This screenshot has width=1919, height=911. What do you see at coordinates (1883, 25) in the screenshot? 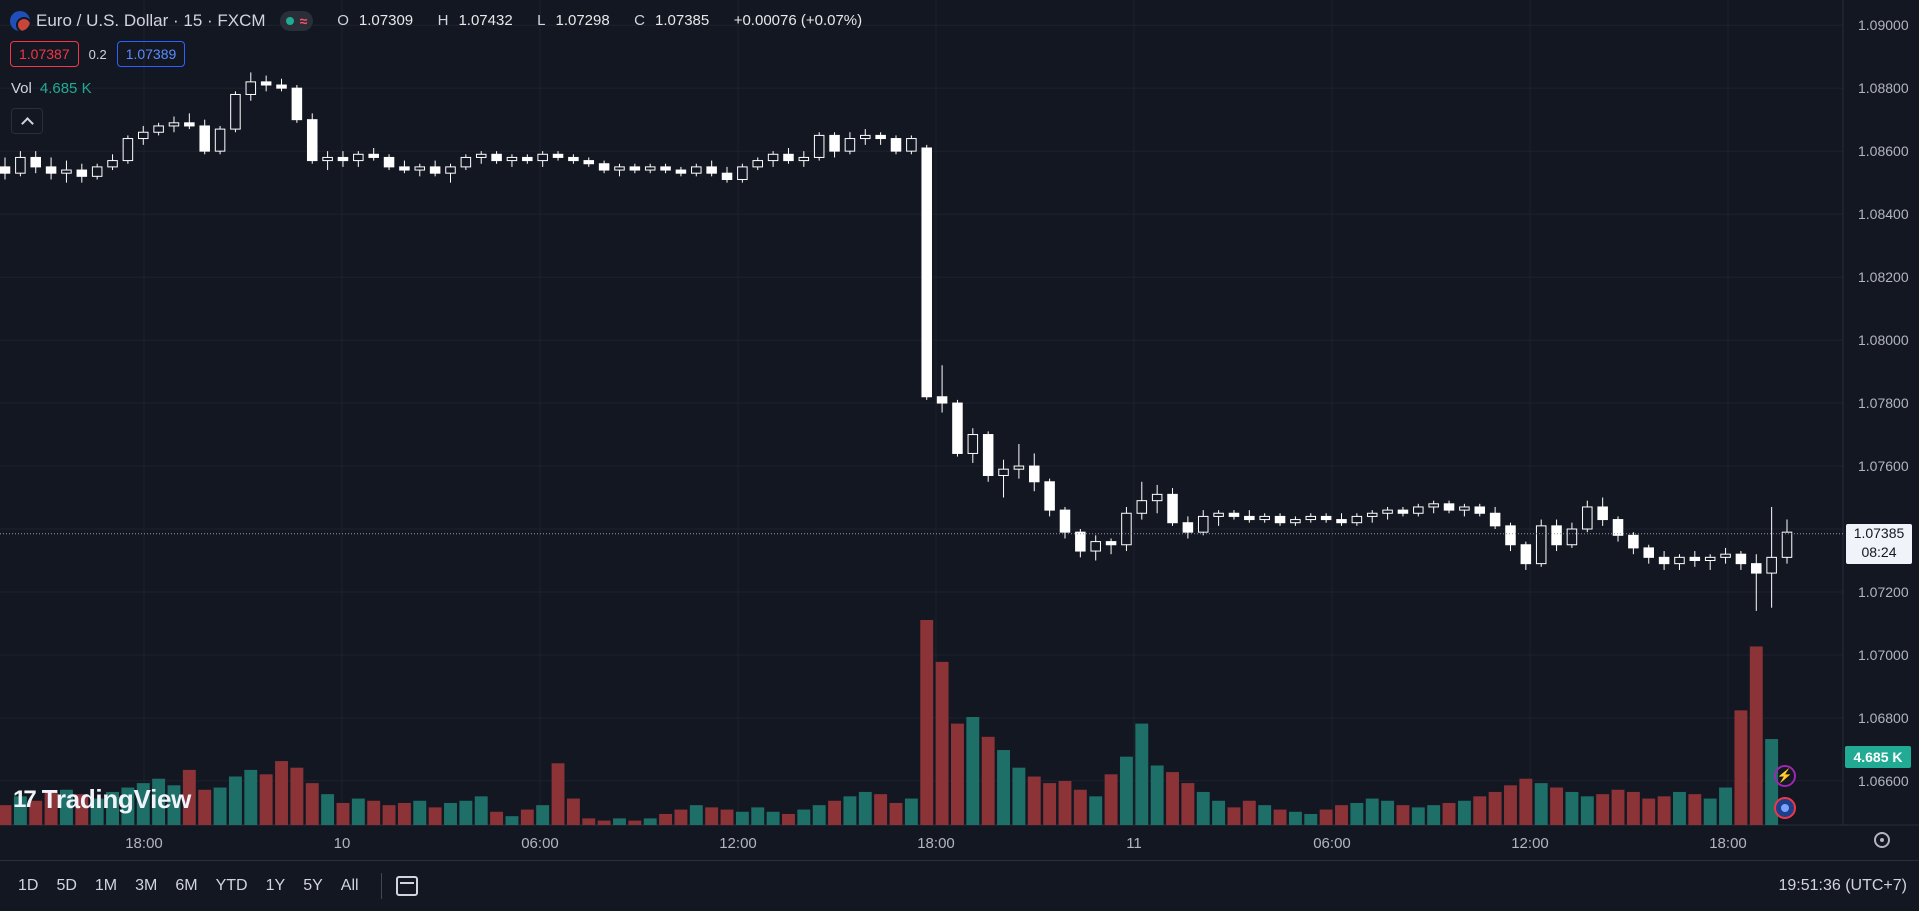
I see `price-tick-label: 1.09000` at bounding box center [1883, 25].